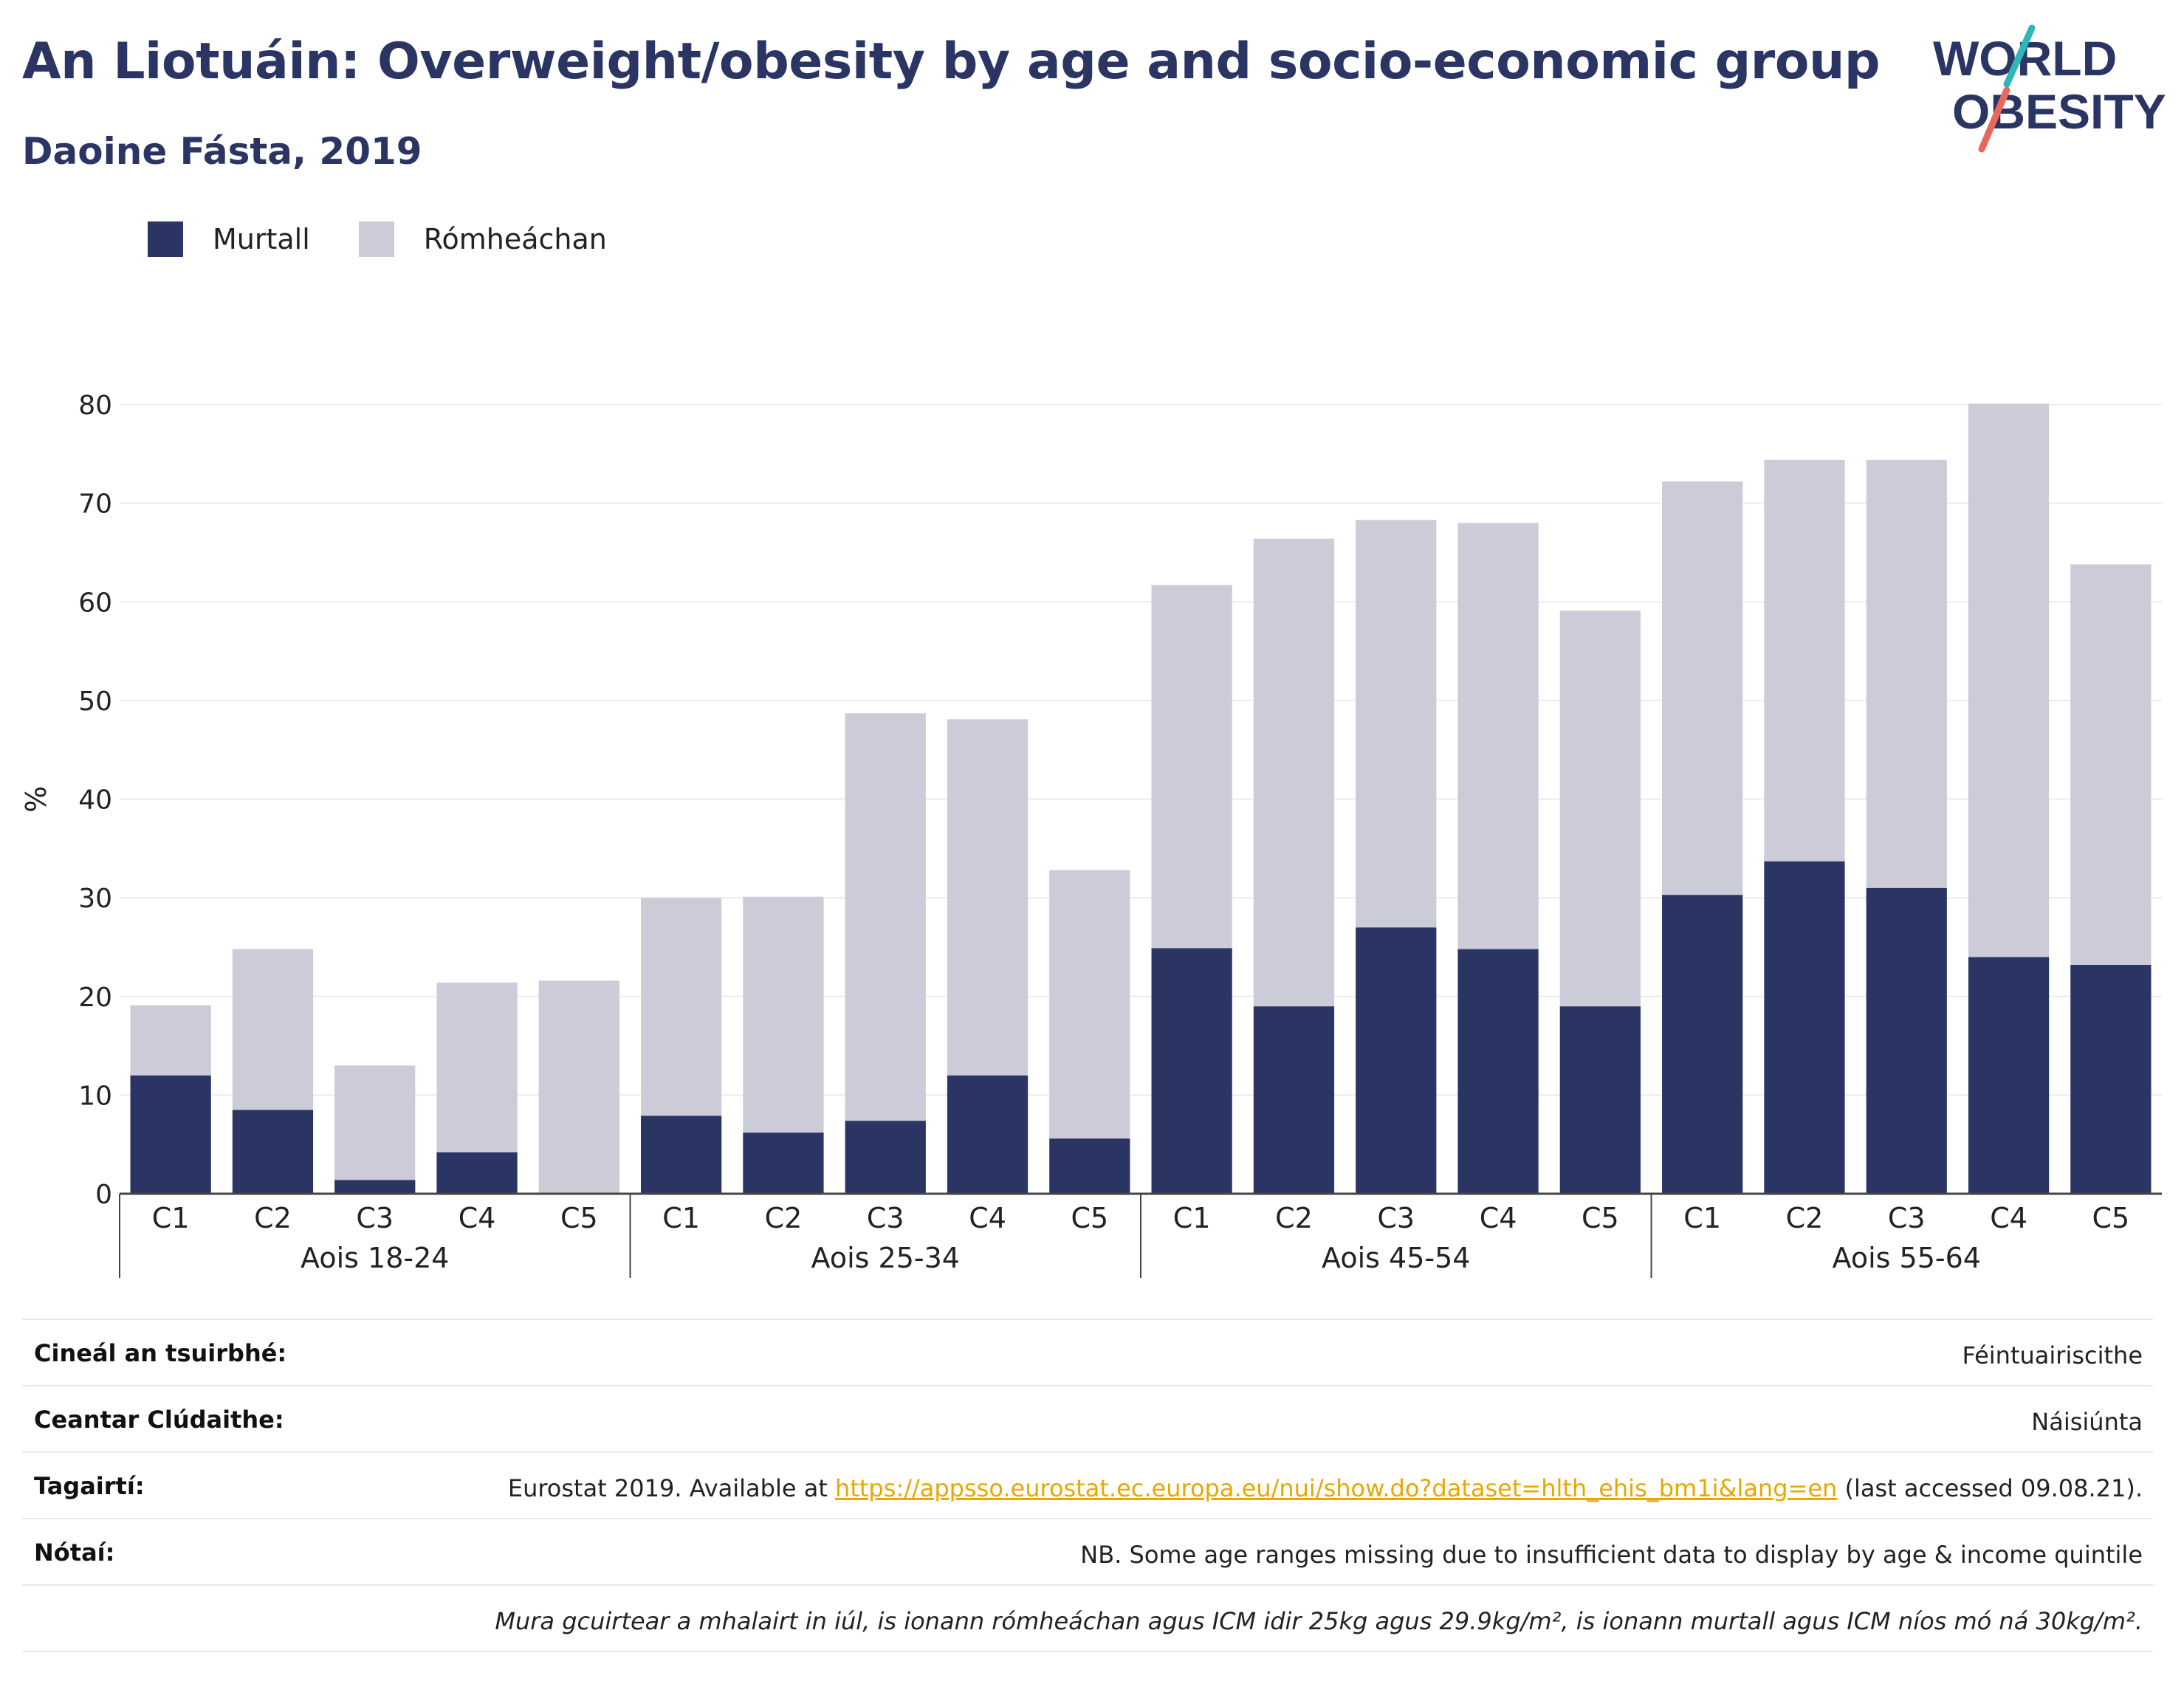  I want to click on coverage-value: Náisiúnta, so click(2087, 1422).